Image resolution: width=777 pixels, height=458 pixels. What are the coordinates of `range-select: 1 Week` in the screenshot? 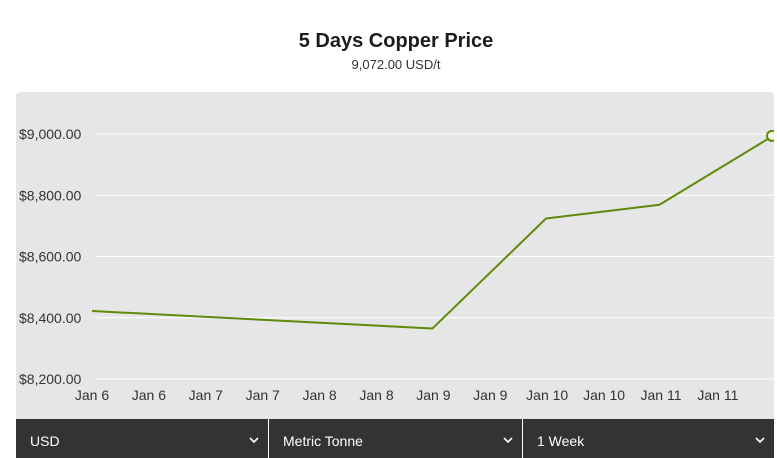 It's located at (648, 438).